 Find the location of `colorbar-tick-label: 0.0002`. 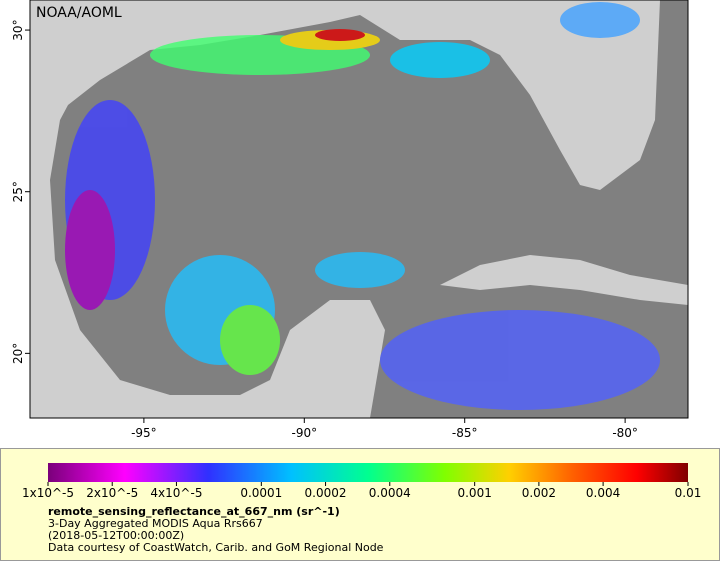

colorbar-tick-label: 0.0002 is located at coordinates (326, 493).